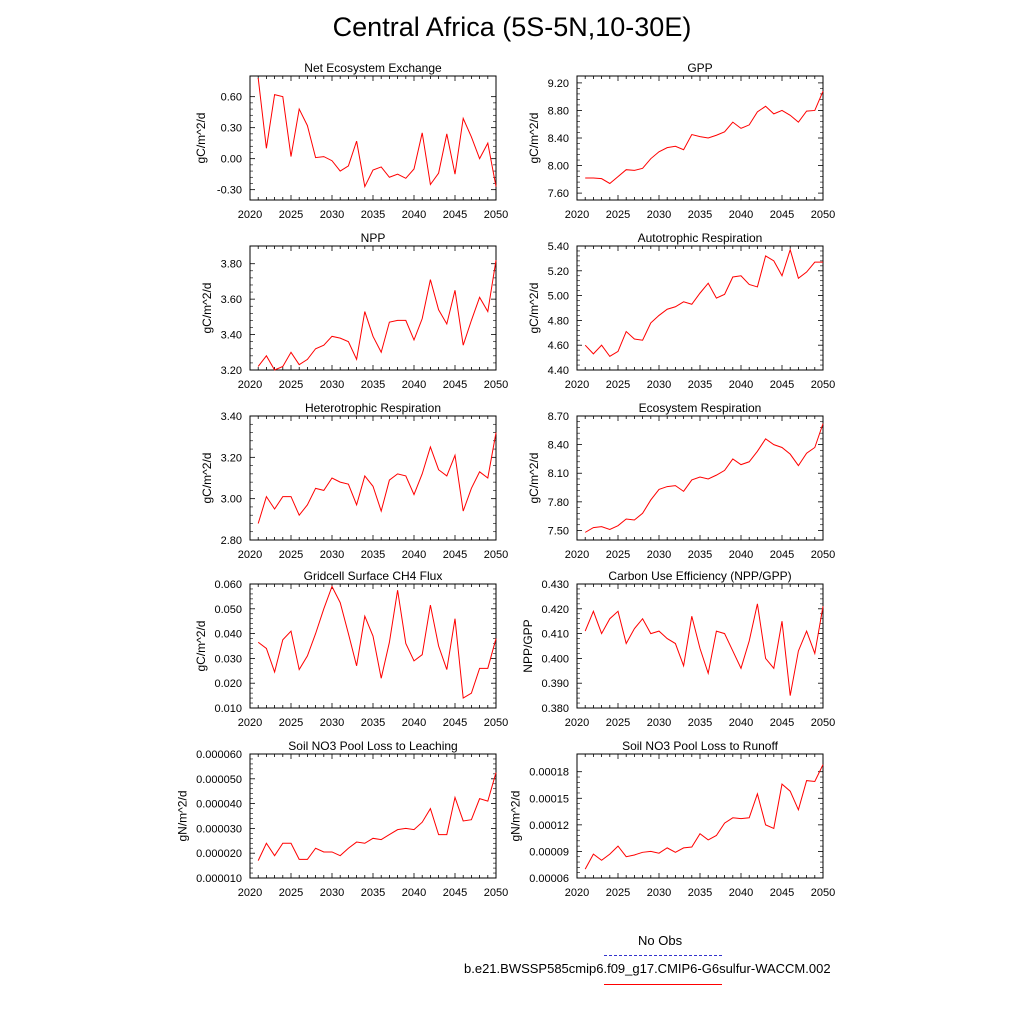  Describe the element at coordinates (231, 160) in the screenshot. I see `y-tick-label: 0.00` at that location.